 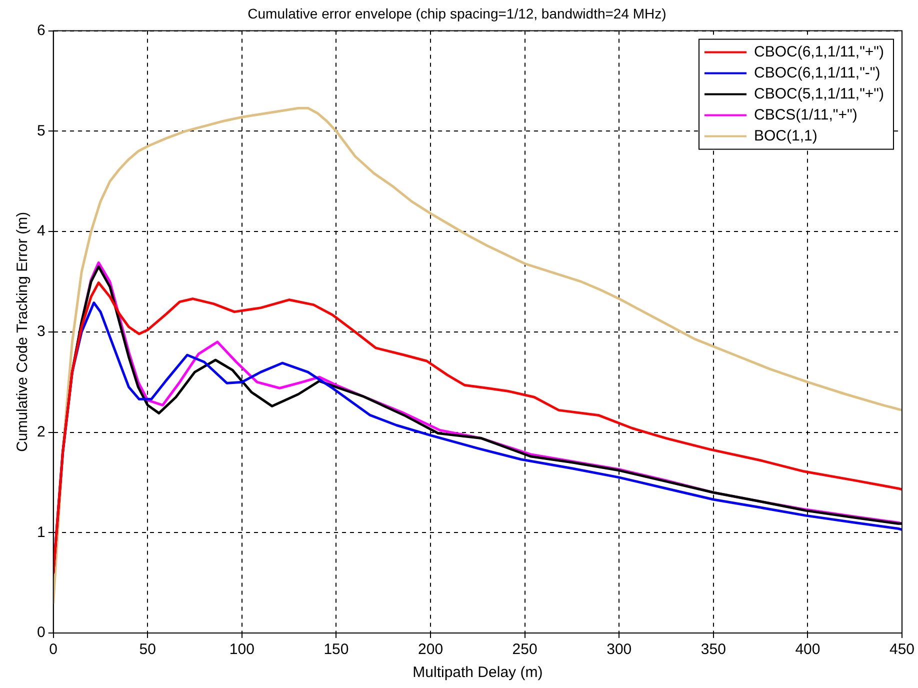 What do you see at coordinates (41, 633) in the screenshot?
I see `y-tick-label: 0` at bounding box center [41, 633].